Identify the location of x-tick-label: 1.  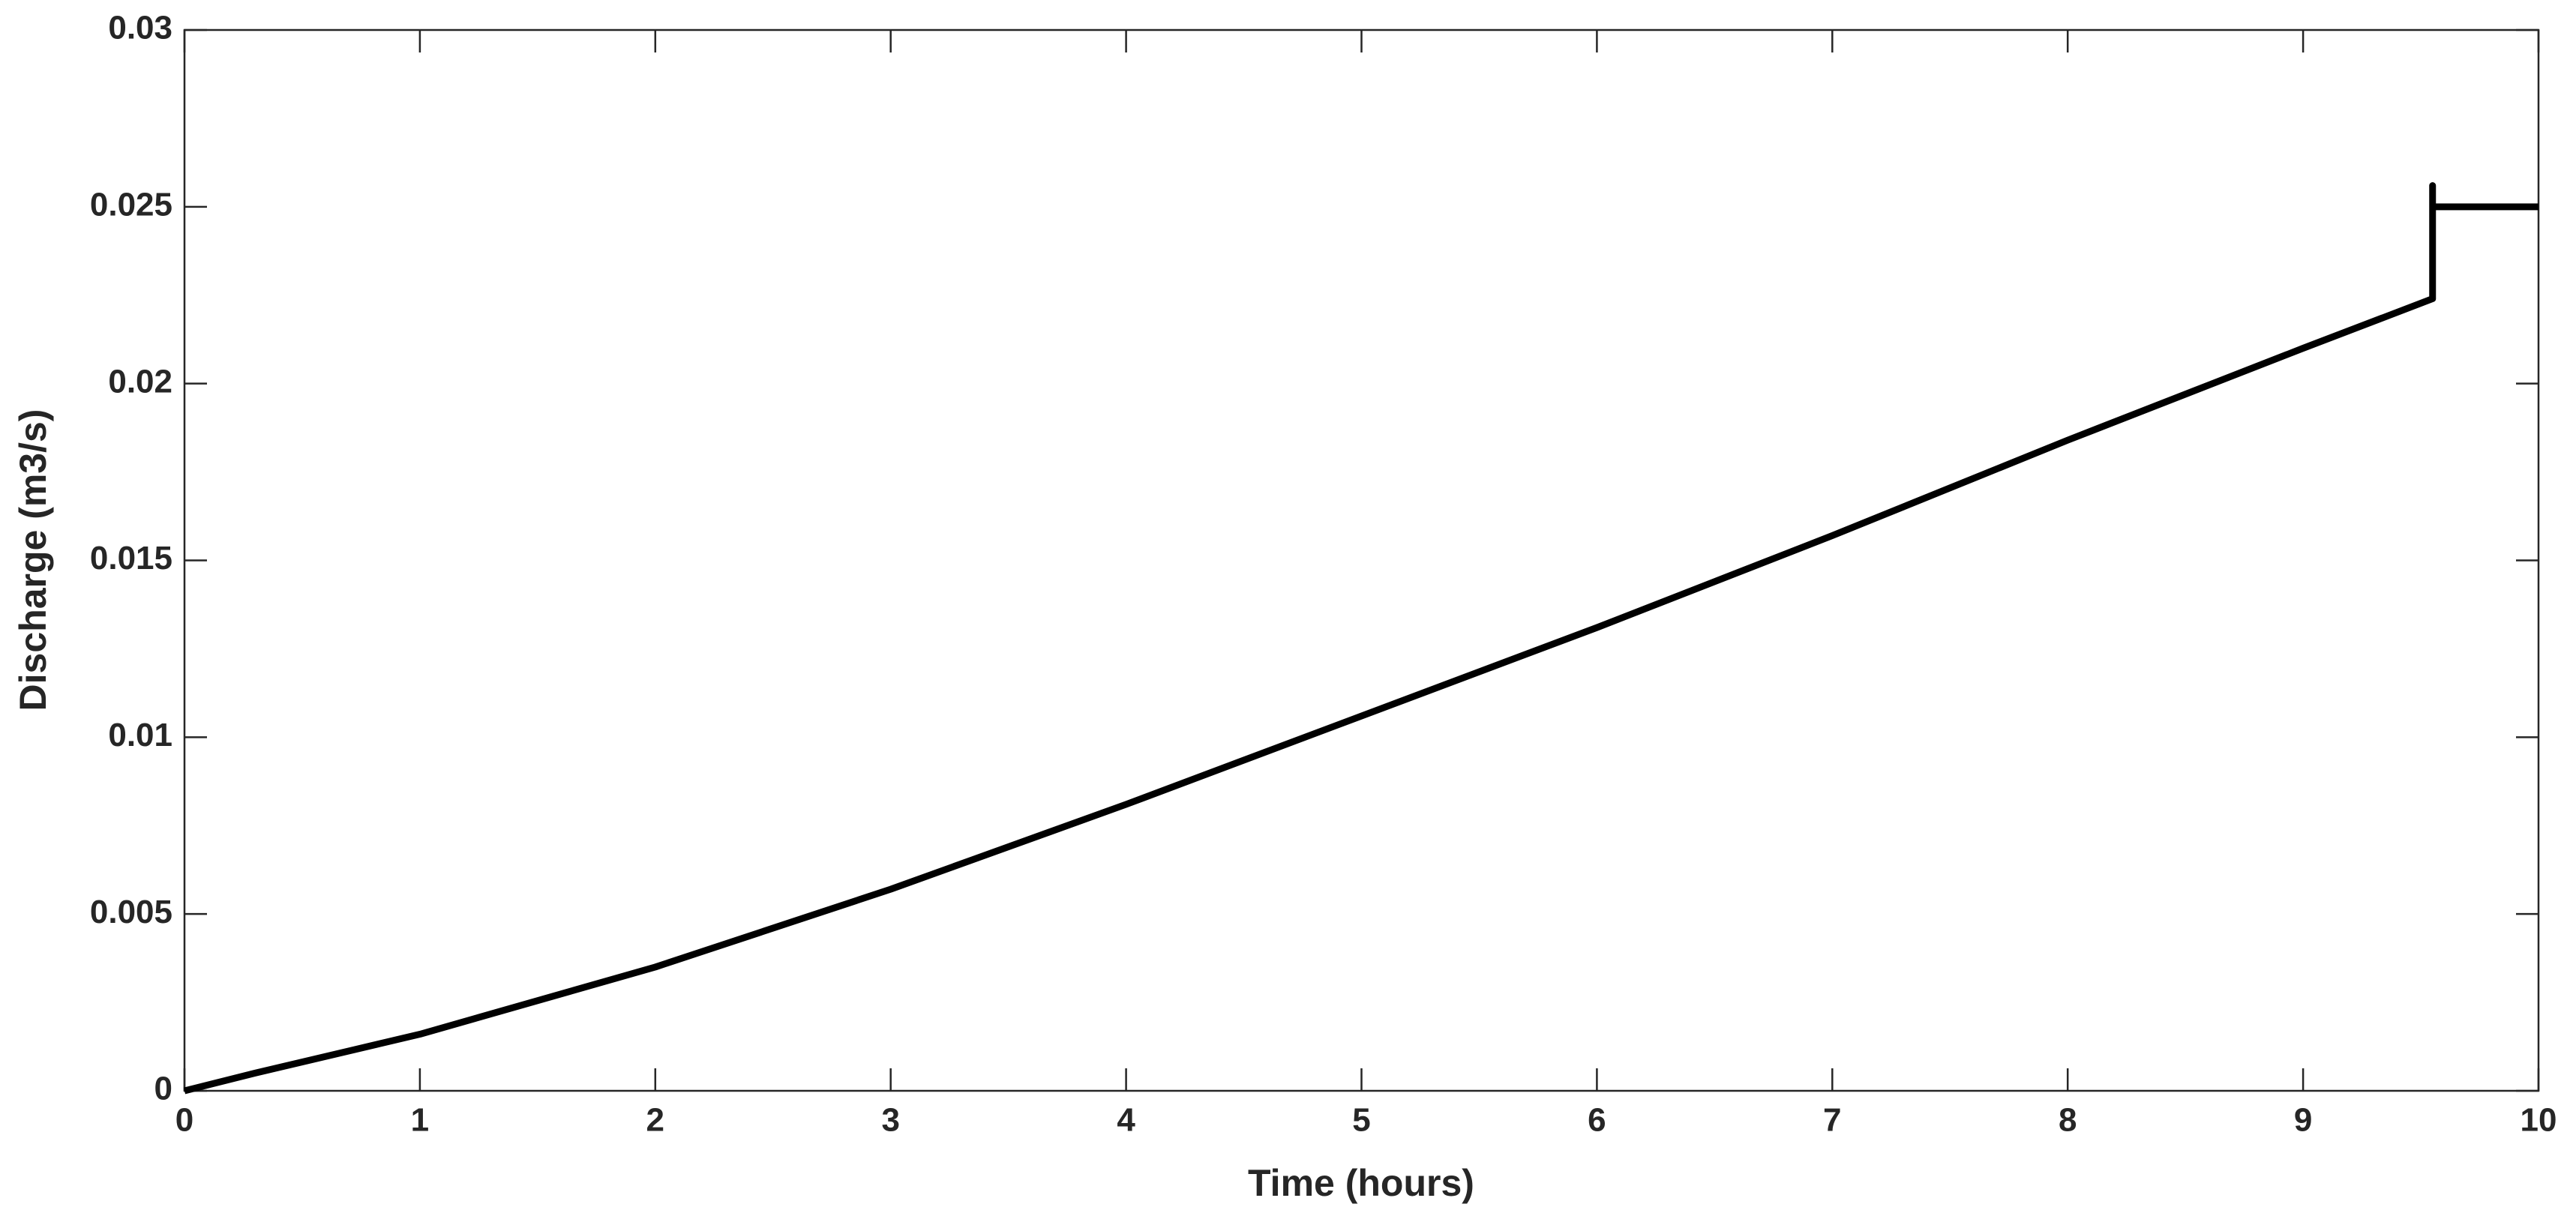
(420, 1120).